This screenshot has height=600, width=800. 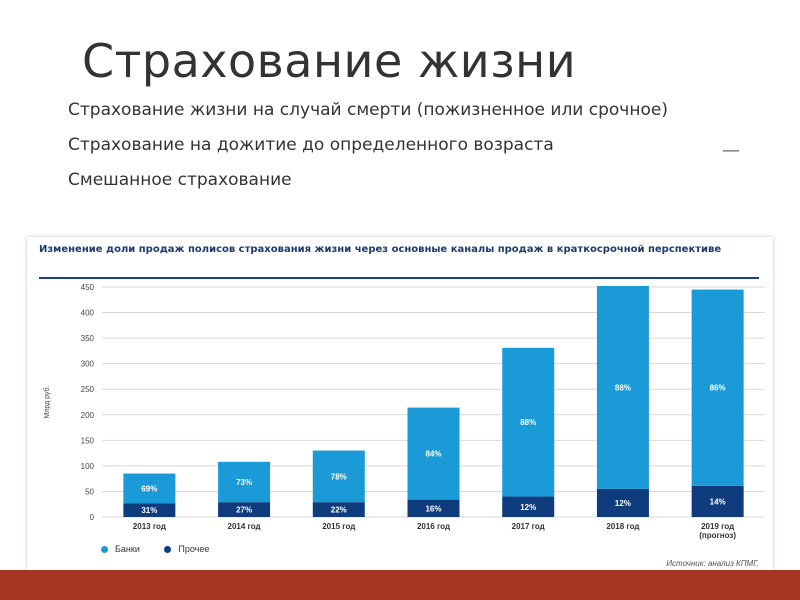 What do you see at coordinates (47, 401) in the screenshot?
I see `y-axis-label: Млрд руб.` at bounding box center [47, 401].